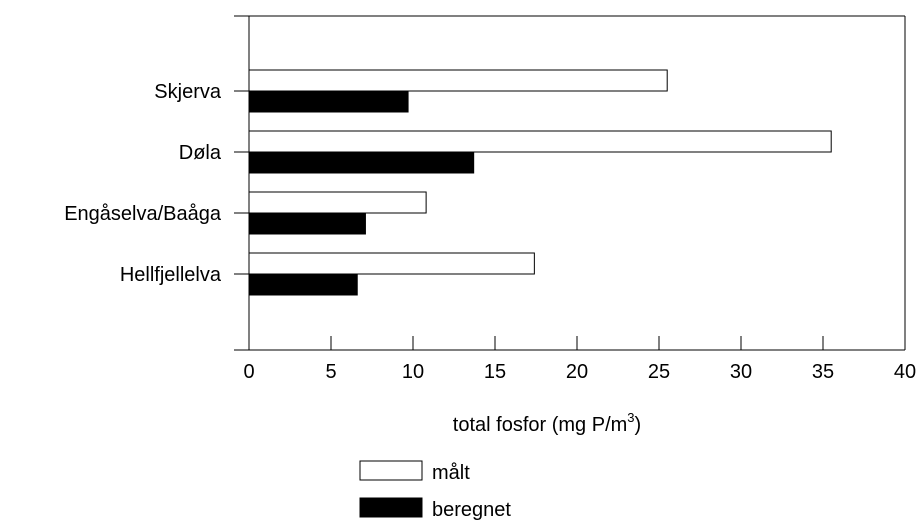 This screenshot has height=528, width=923. I want to click on x-tick-label: 35, so click(823, 372).